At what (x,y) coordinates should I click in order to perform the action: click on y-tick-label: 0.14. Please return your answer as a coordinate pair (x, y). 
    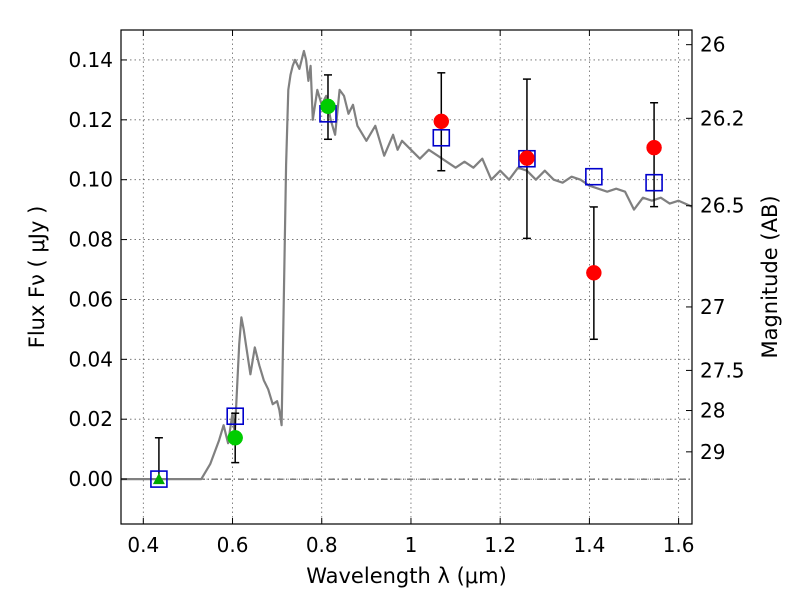
    Looking at the image, I should click on (90, 60).